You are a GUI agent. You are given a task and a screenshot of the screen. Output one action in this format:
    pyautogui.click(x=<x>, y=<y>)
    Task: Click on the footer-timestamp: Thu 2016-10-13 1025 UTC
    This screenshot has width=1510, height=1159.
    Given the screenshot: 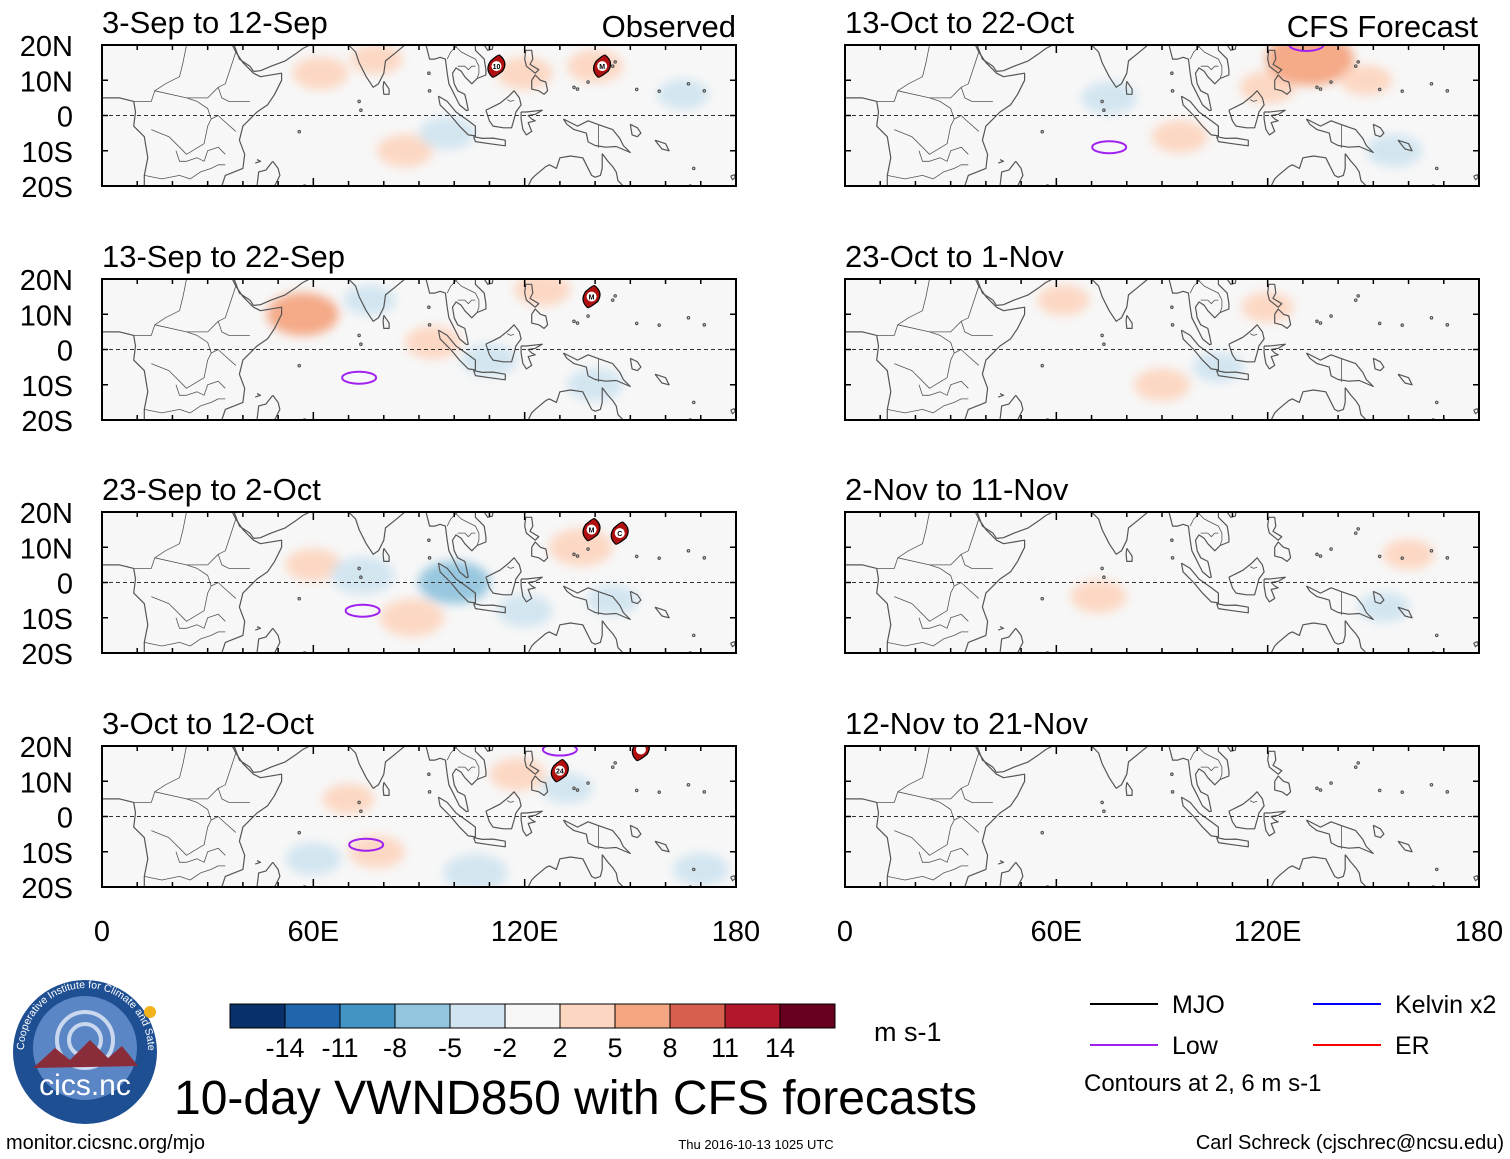 What is the action you would take?
    pyautogui.click(x=755, y=1144)
    